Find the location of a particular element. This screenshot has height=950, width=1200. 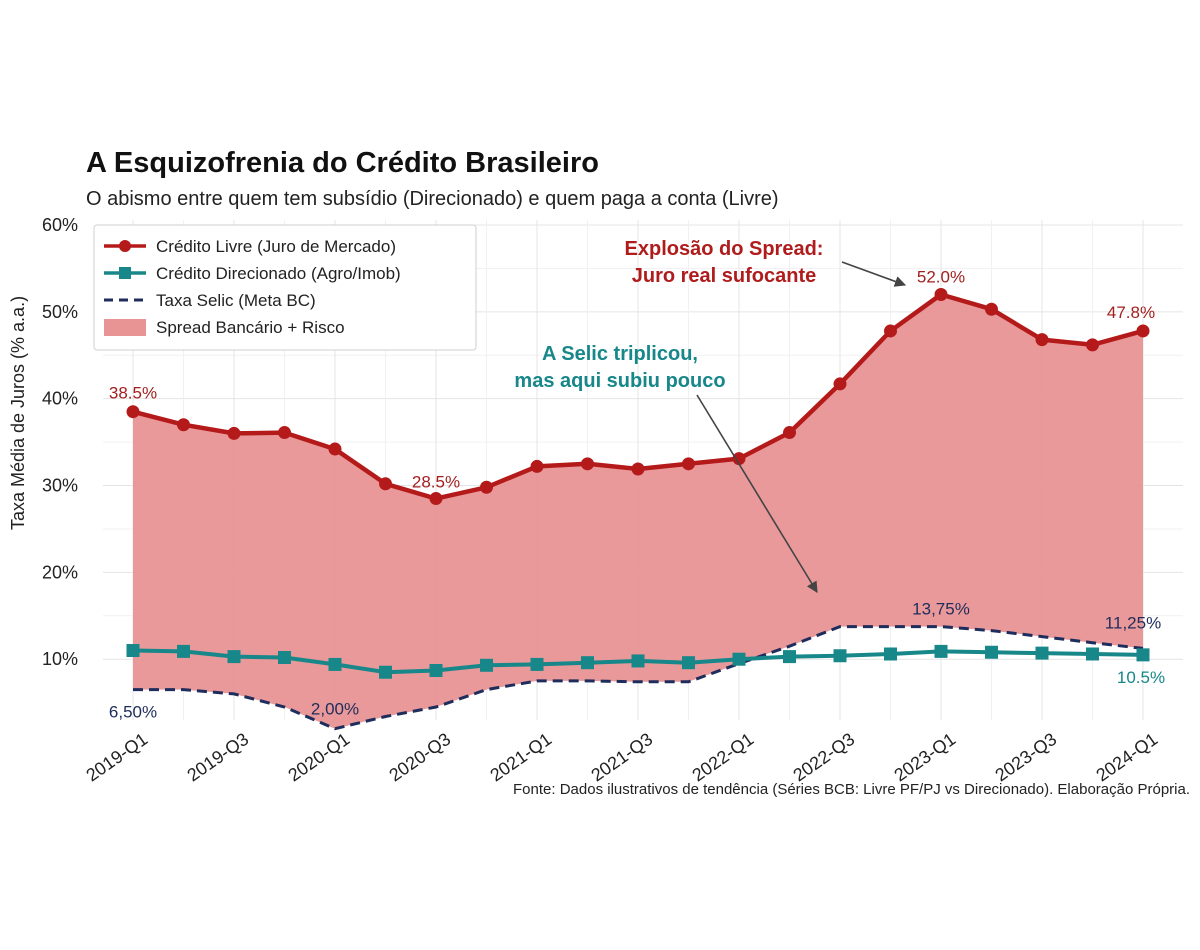

legend-swatch-livre-marker is located at coordinates (125, 246).